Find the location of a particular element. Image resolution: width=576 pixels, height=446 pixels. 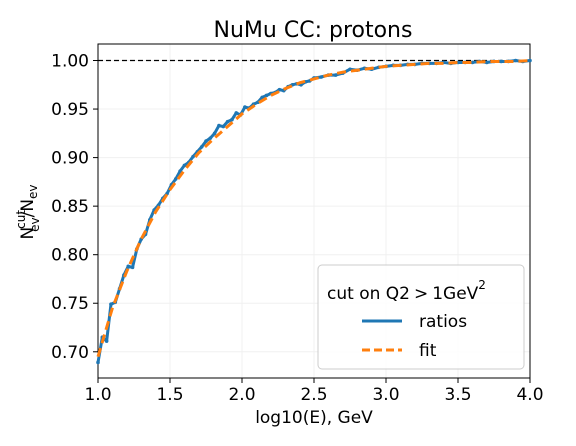

y-axis-label: Ncutev/Nev is located at coordinates (28, 211).